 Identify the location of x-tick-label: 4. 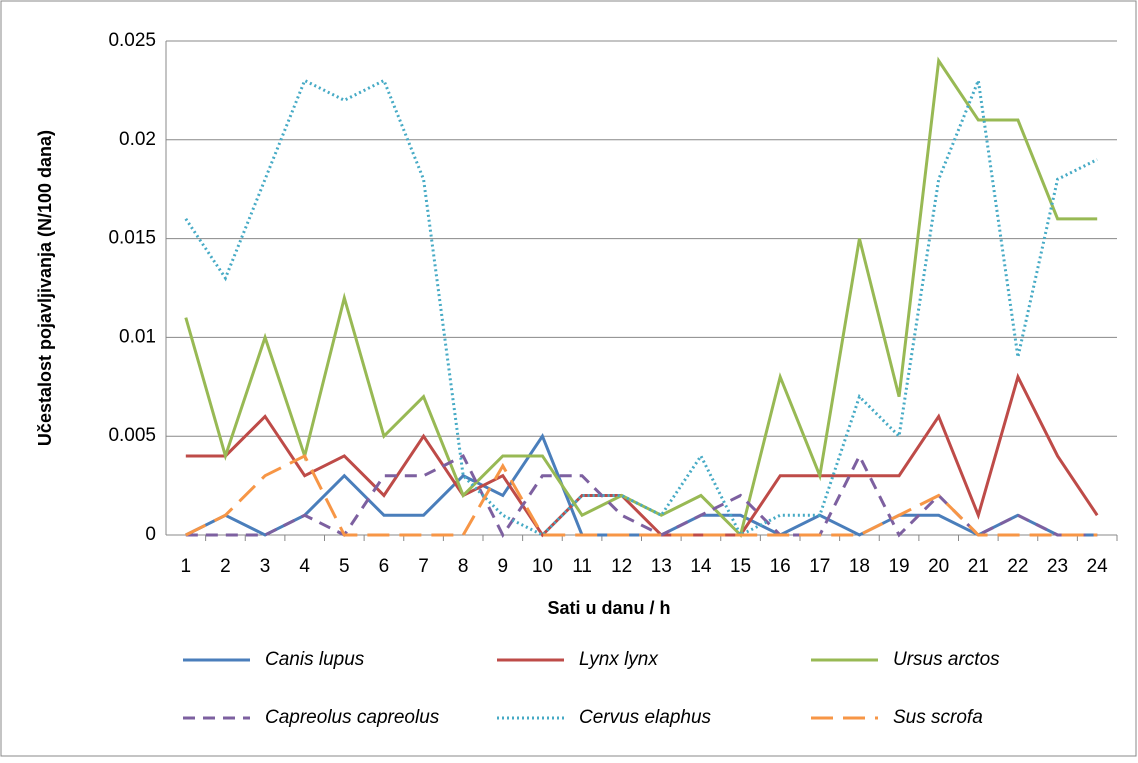
(304, 566).